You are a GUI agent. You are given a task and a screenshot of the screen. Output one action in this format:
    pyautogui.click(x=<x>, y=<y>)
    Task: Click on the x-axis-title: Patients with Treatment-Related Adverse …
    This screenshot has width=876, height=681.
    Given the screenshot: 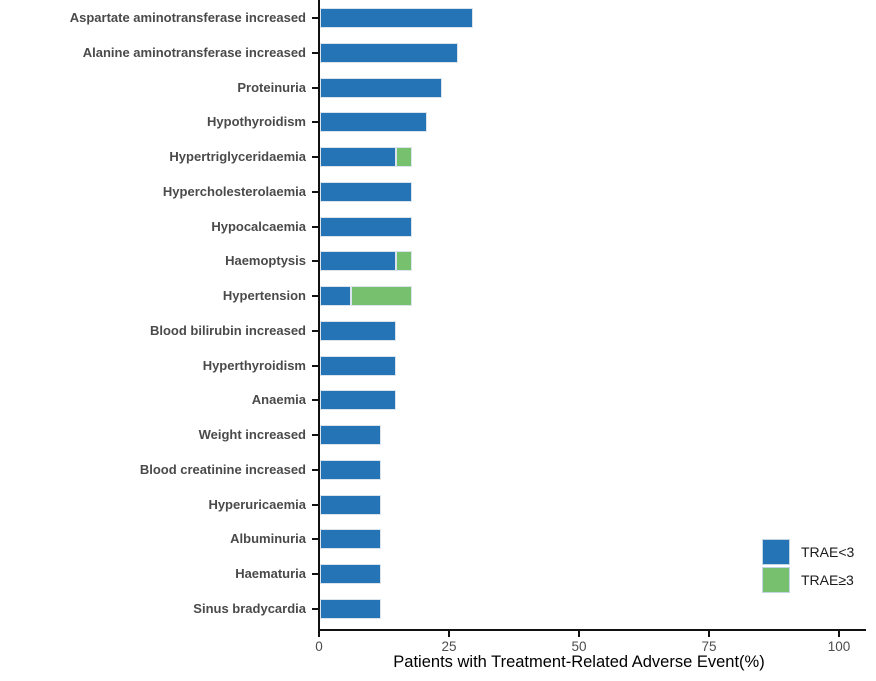 What is the action you would take?
    pyautogui.click(x=579, y=662)
    